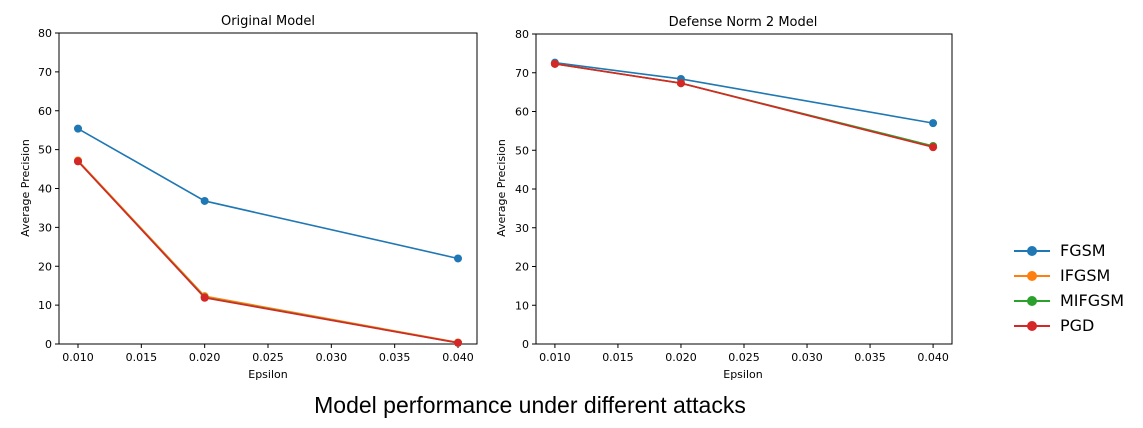  Describe the element at coordinates (1032, 250) in the screenshot. I see `legend-swatch-fgsm` at that location.